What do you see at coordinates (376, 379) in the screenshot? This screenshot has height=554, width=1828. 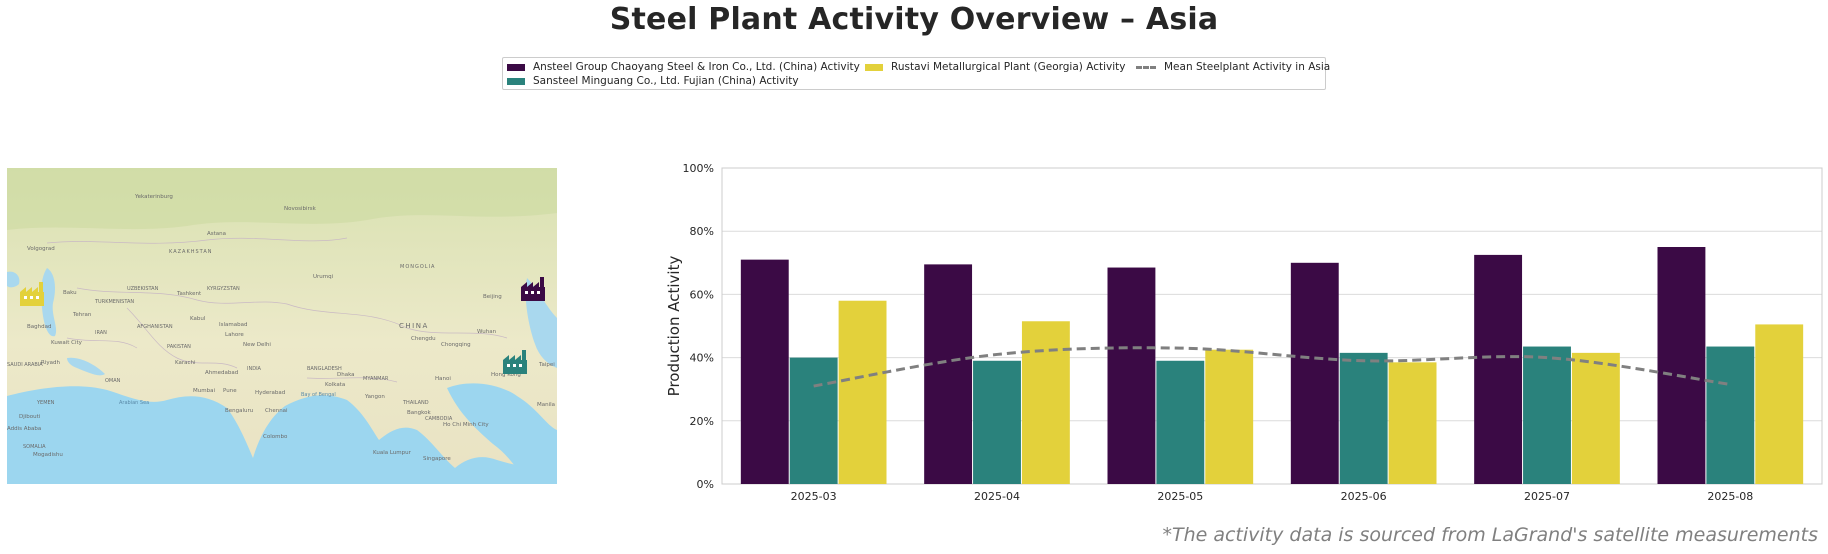 I see `map-label: MYANMAR` at bounding box center [376, 379].